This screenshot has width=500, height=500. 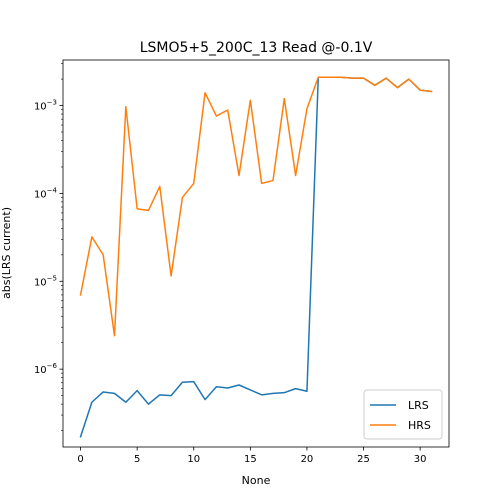 I want to click on y-tick-label: 10⁻⁶, so click(x=46, y=369).